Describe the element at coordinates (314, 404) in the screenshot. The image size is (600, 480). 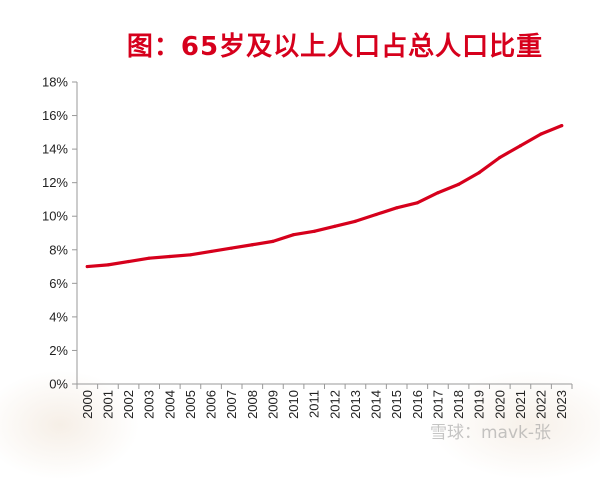
I see `x-tick-label: 2011` at that location.